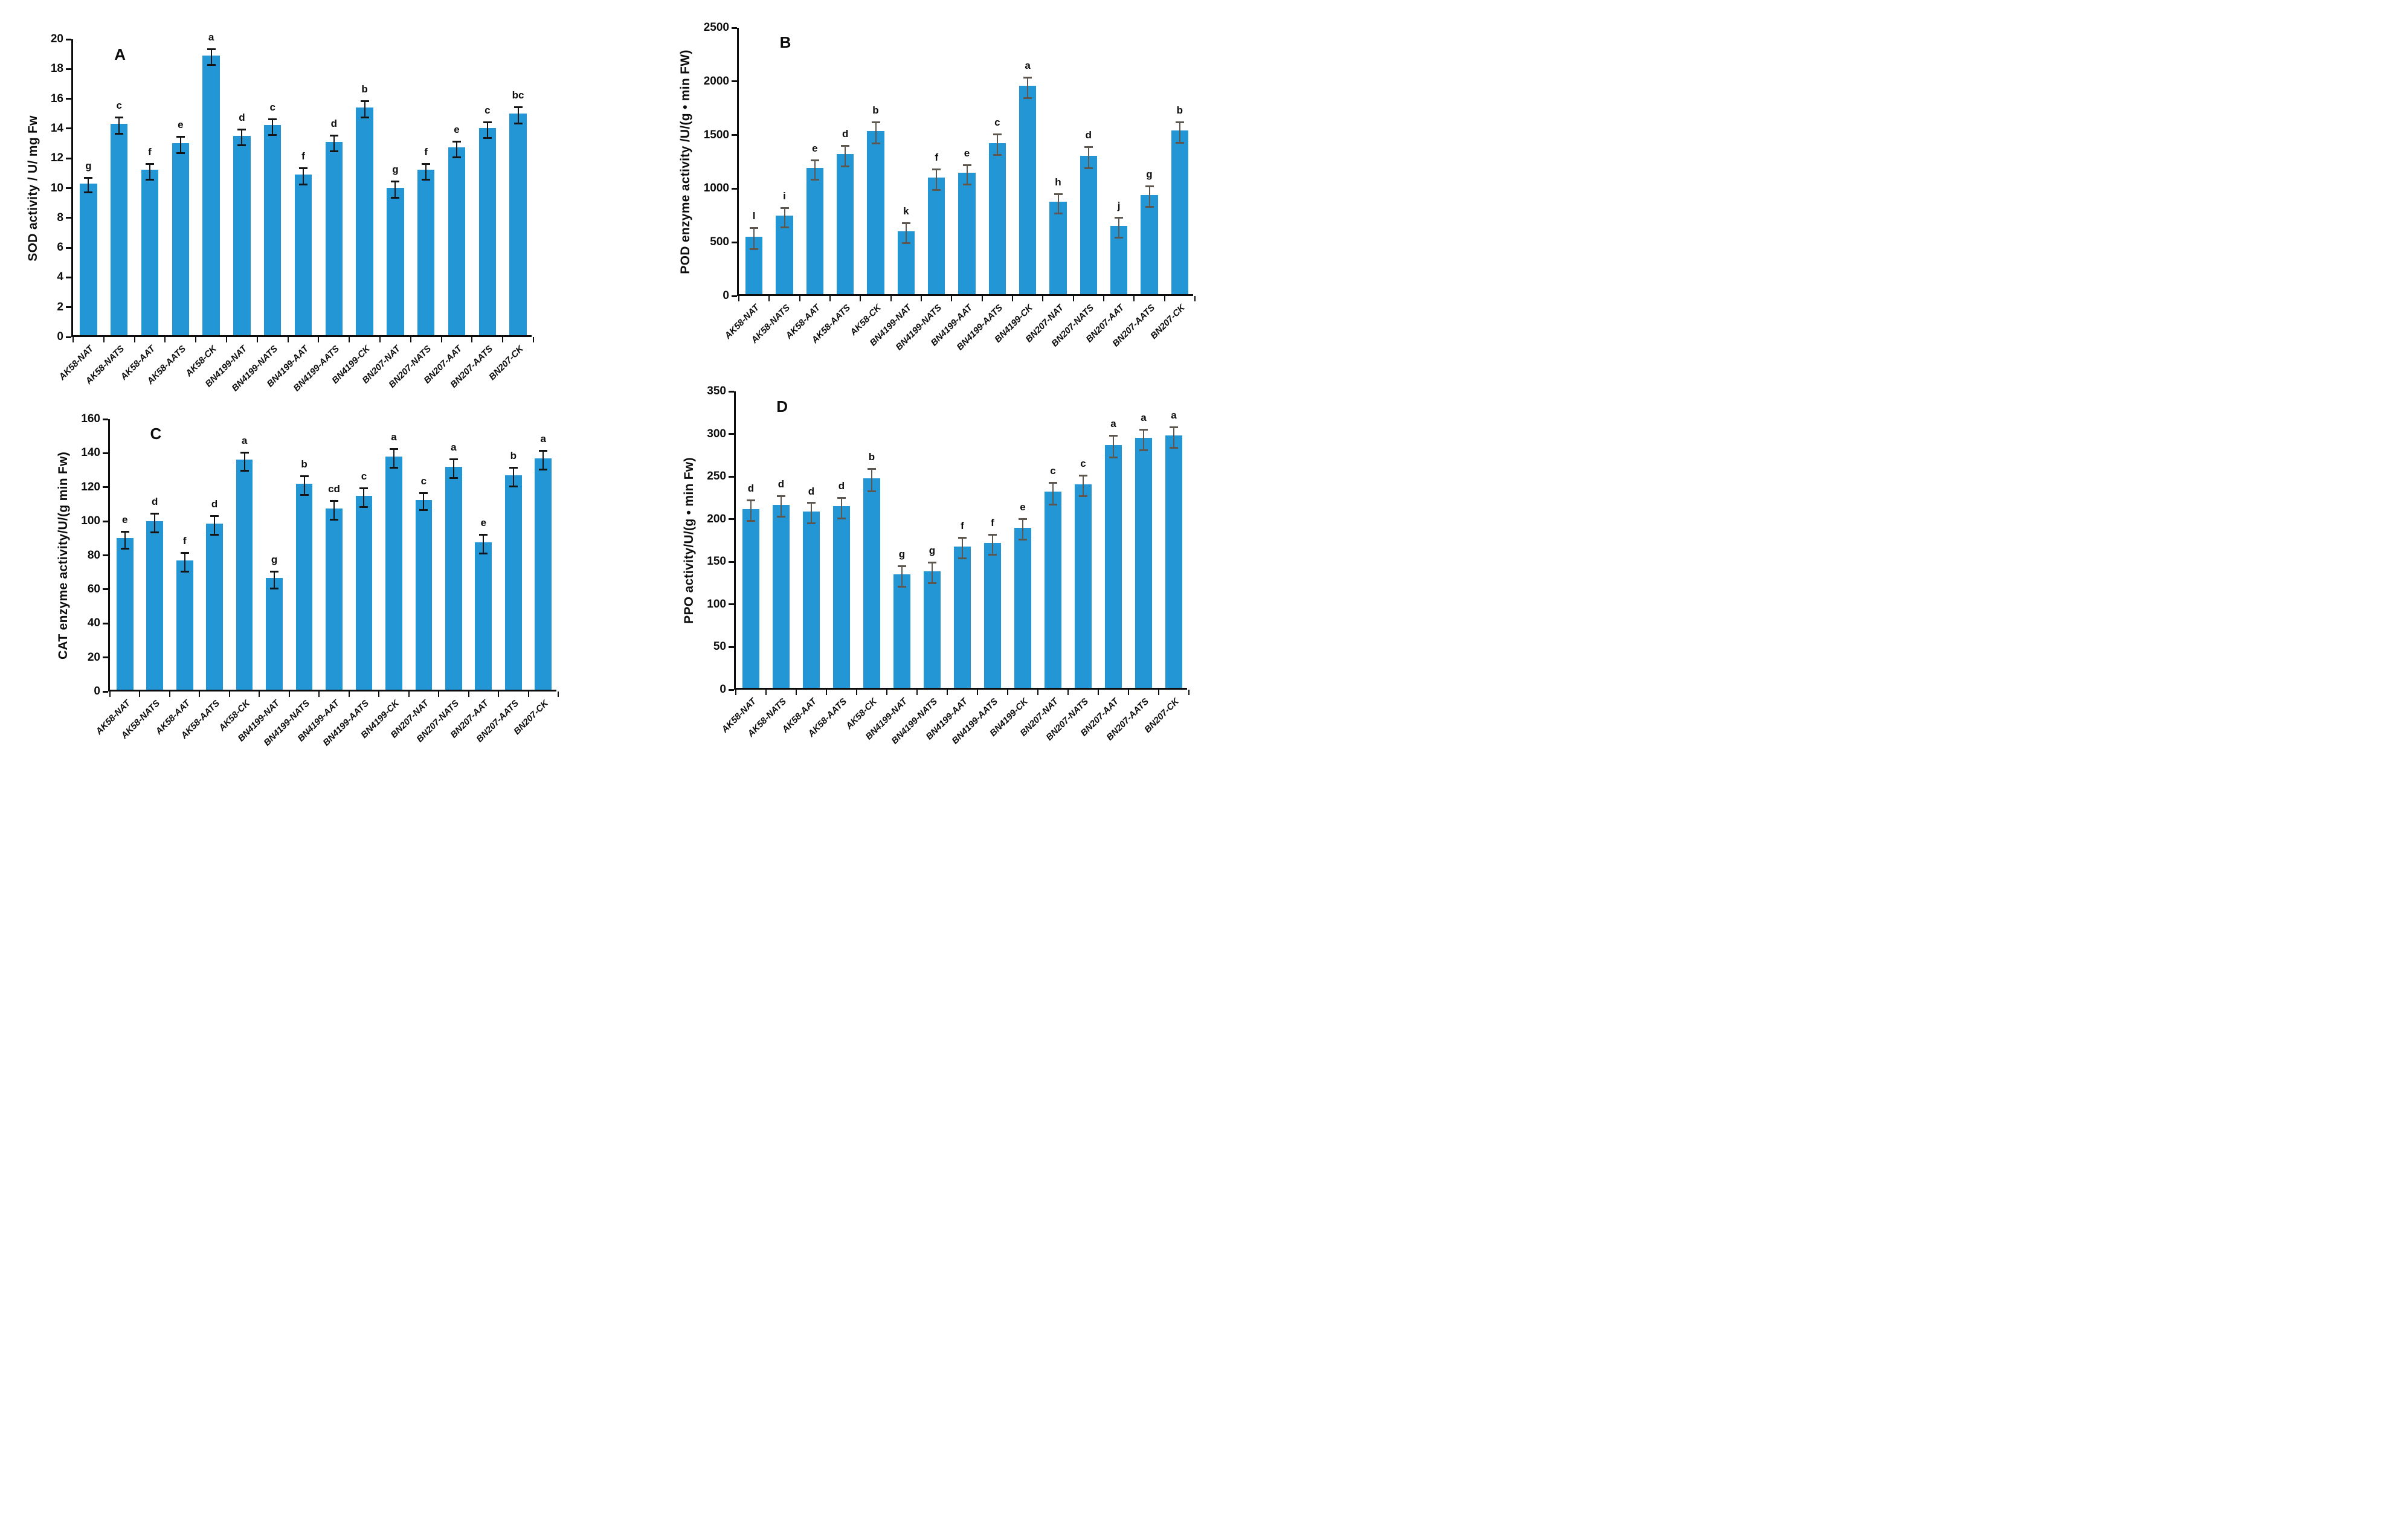  What do you see at coordinates (785, 42) in the screenshot?
I see `panel-letter: B` at bounding box center [785, 42].